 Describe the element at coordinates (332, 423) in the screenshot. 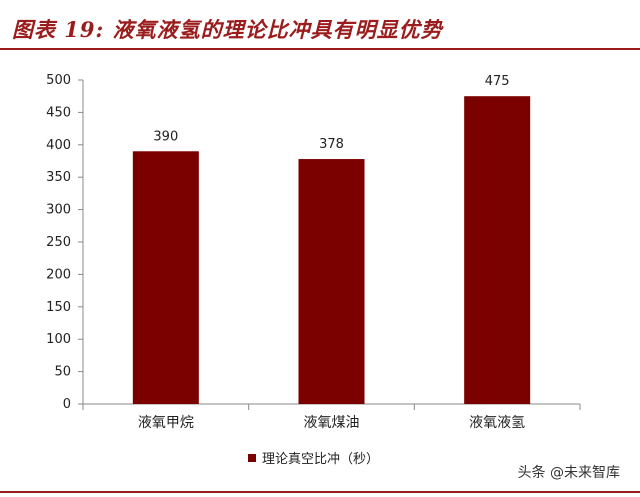

I see `category-label: 液氧煤油` at that location.